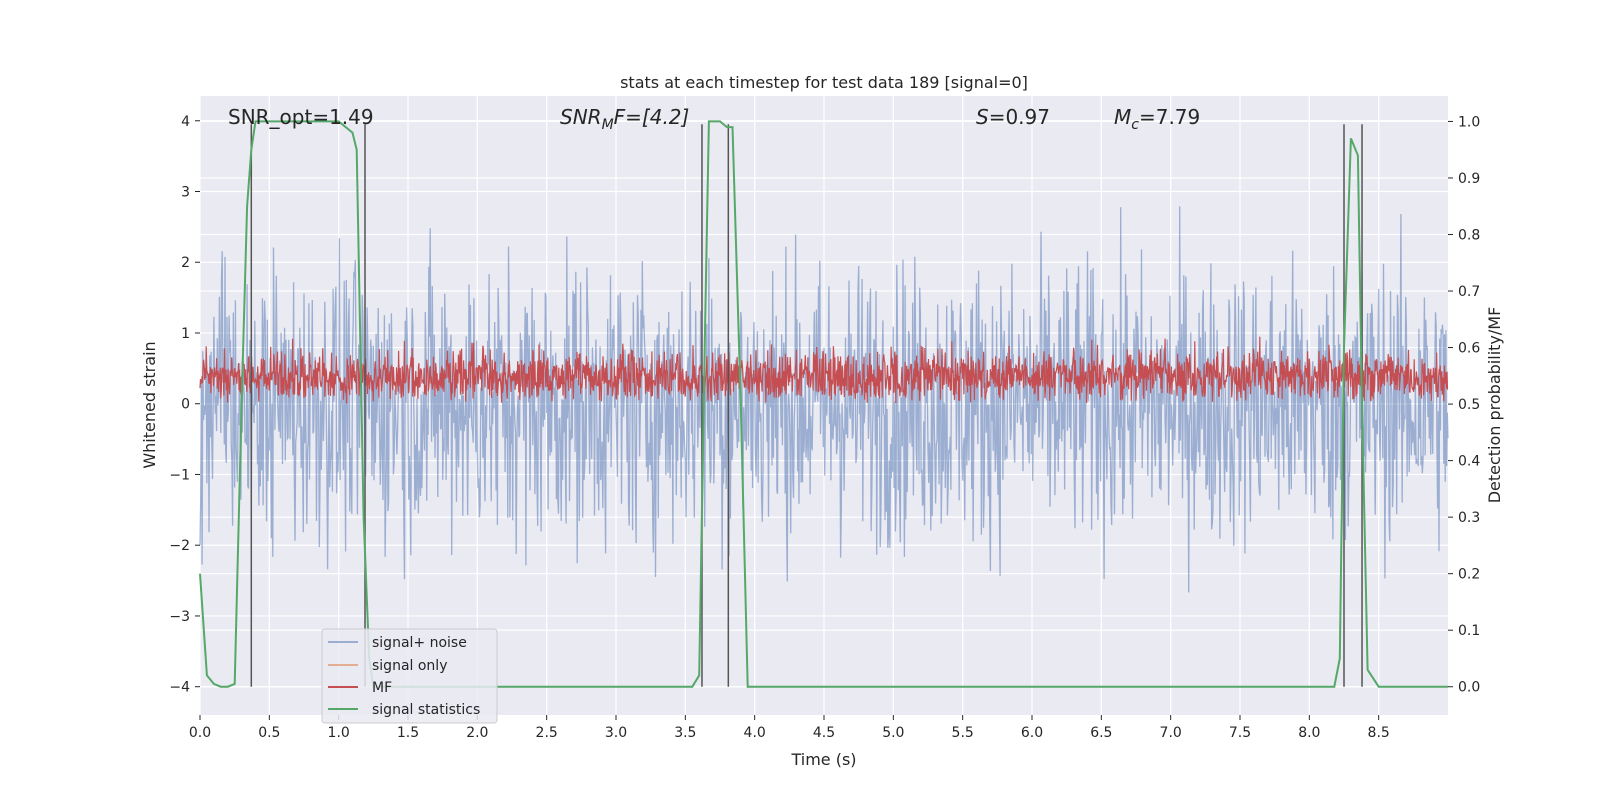  I want to click on y-tick-label: 4, so click(185, 122).